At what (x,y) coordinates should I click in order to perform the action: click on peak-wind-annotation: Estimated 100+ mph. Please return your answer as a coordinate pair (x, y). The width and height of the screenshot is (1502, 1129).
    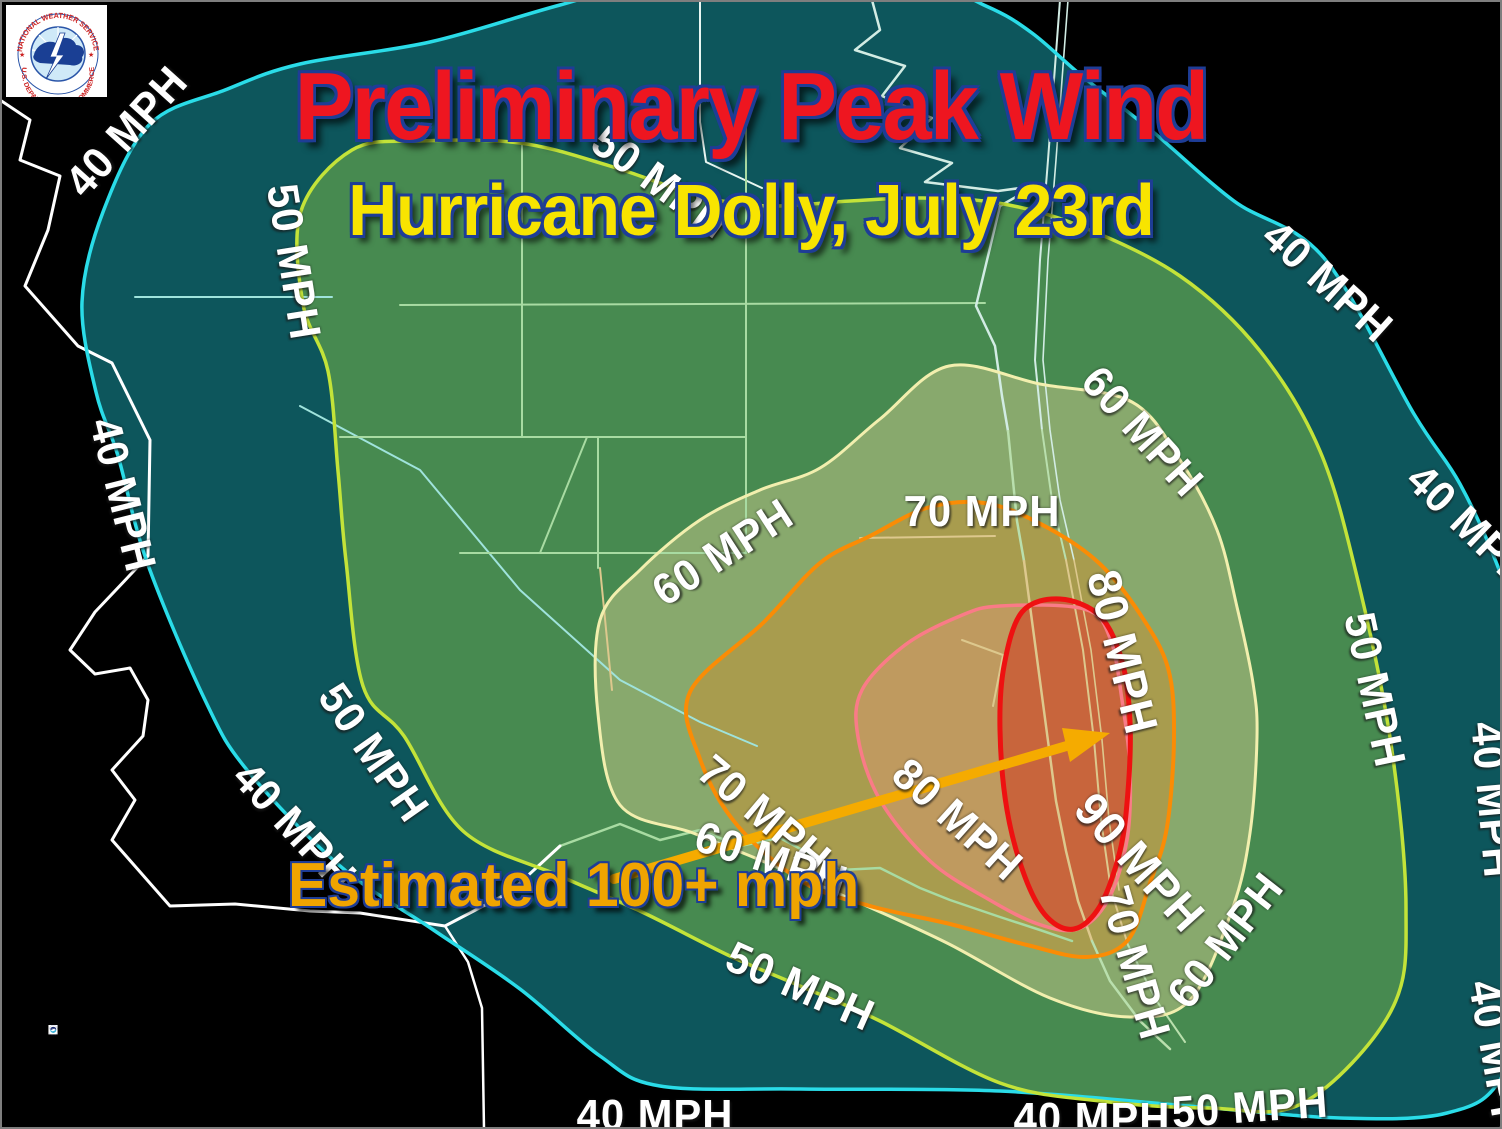
    Looking at the image, I should click on (574, 885).